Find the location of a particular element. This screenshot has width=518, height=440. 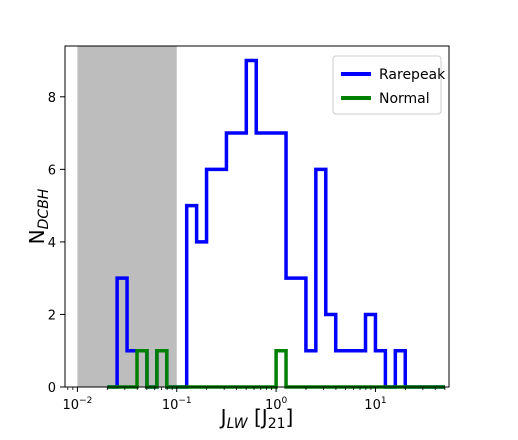

x-tick-label: 10⁰ is located at coordinates (276, 404).